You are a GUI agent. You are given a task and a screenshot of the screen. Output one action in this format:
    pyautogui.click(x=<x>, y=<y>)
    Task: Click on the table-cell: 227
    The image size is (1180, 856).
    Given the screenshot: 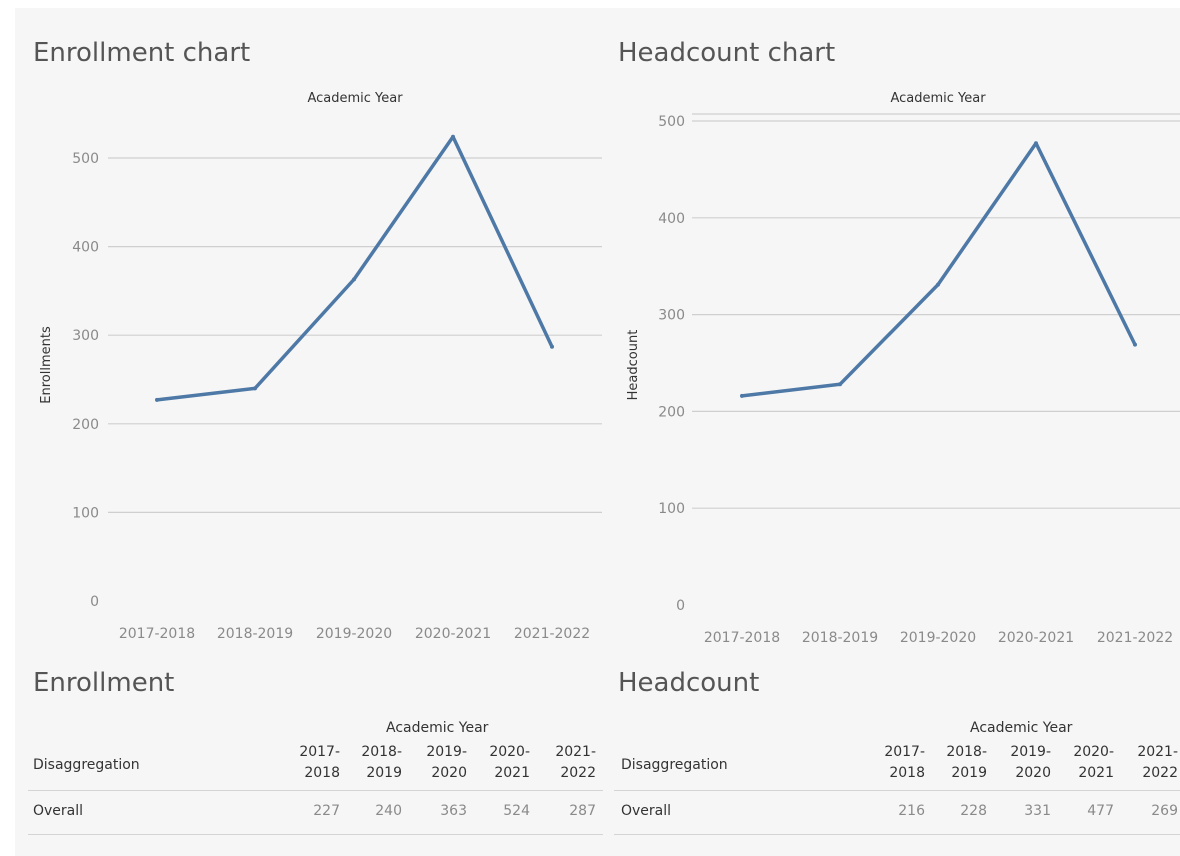 What is the action you would take?
    pyautogui.click(x=326, y=811)
    